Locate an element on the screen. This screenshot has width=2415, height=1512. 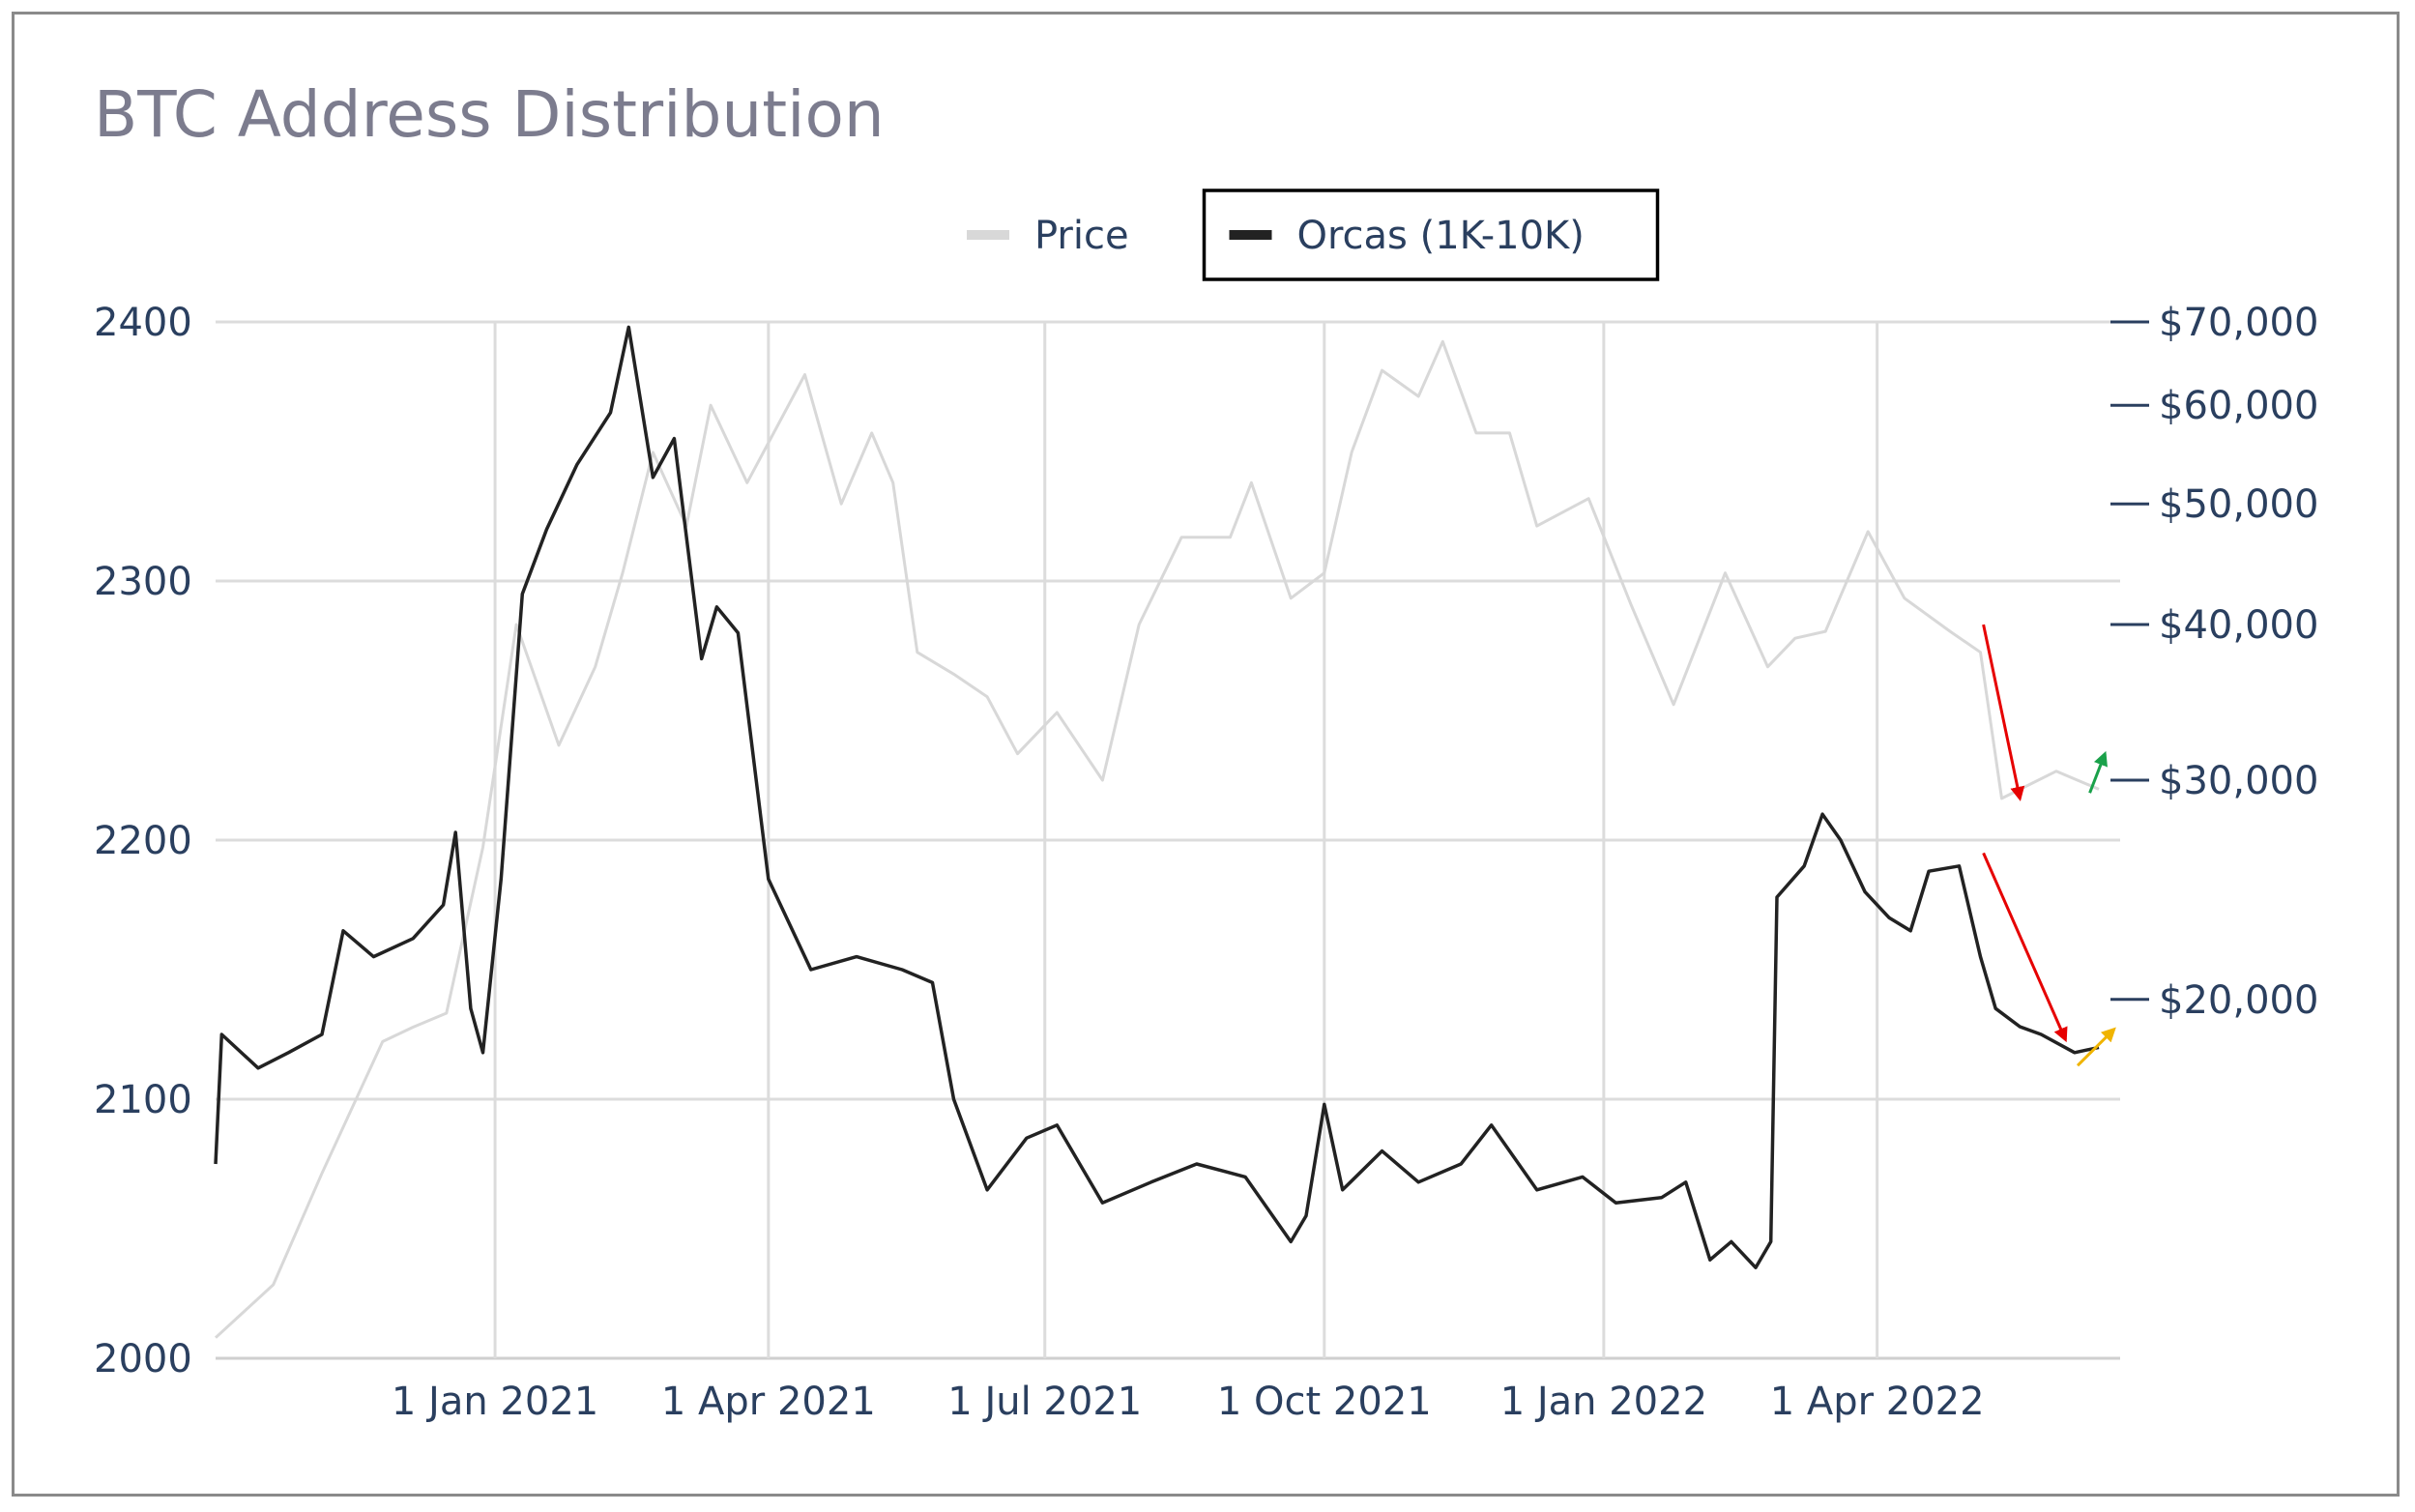
y-right-tick-label: $20,000 is located at coordinates (2238, 1000).